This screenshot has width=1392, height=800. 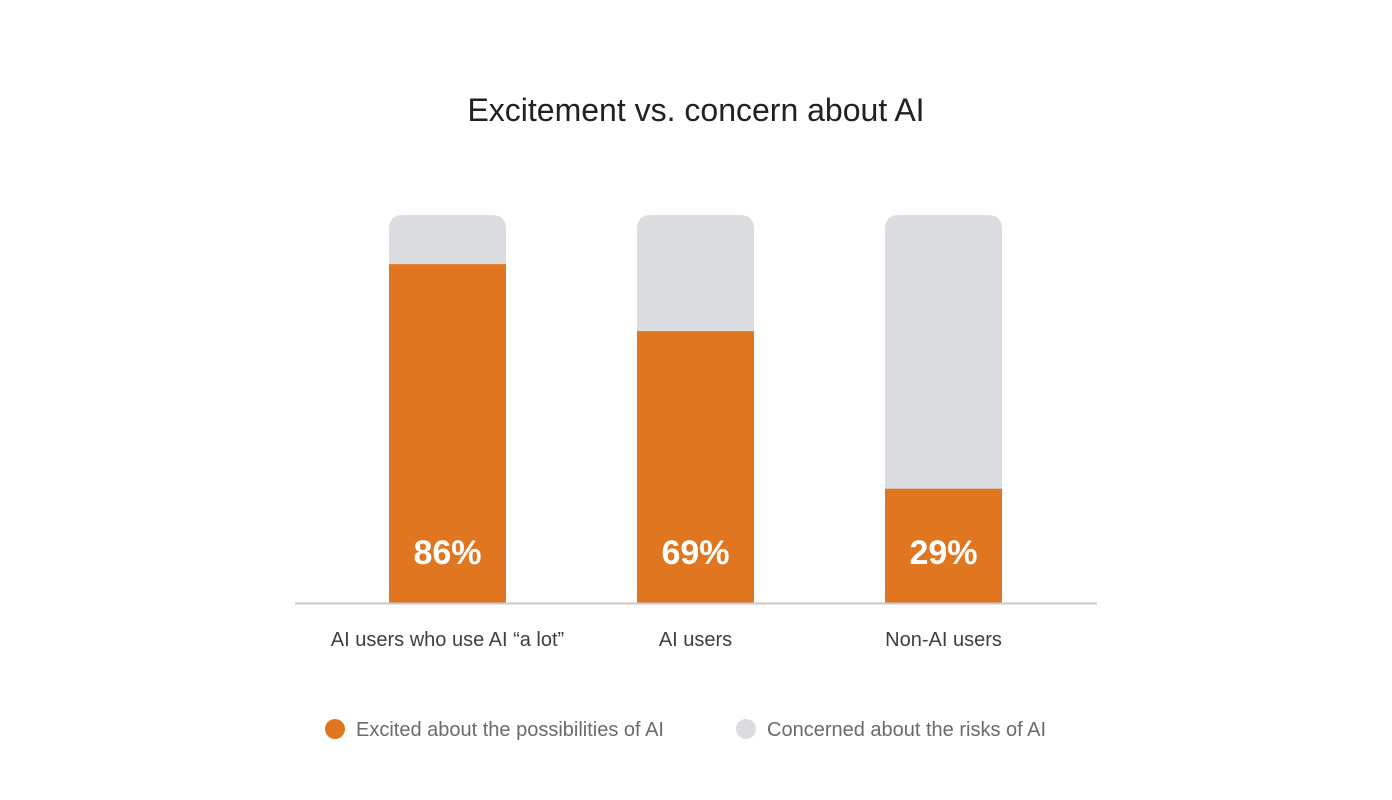 I want to click on data-label: 86%, so click(x=447, y=553).